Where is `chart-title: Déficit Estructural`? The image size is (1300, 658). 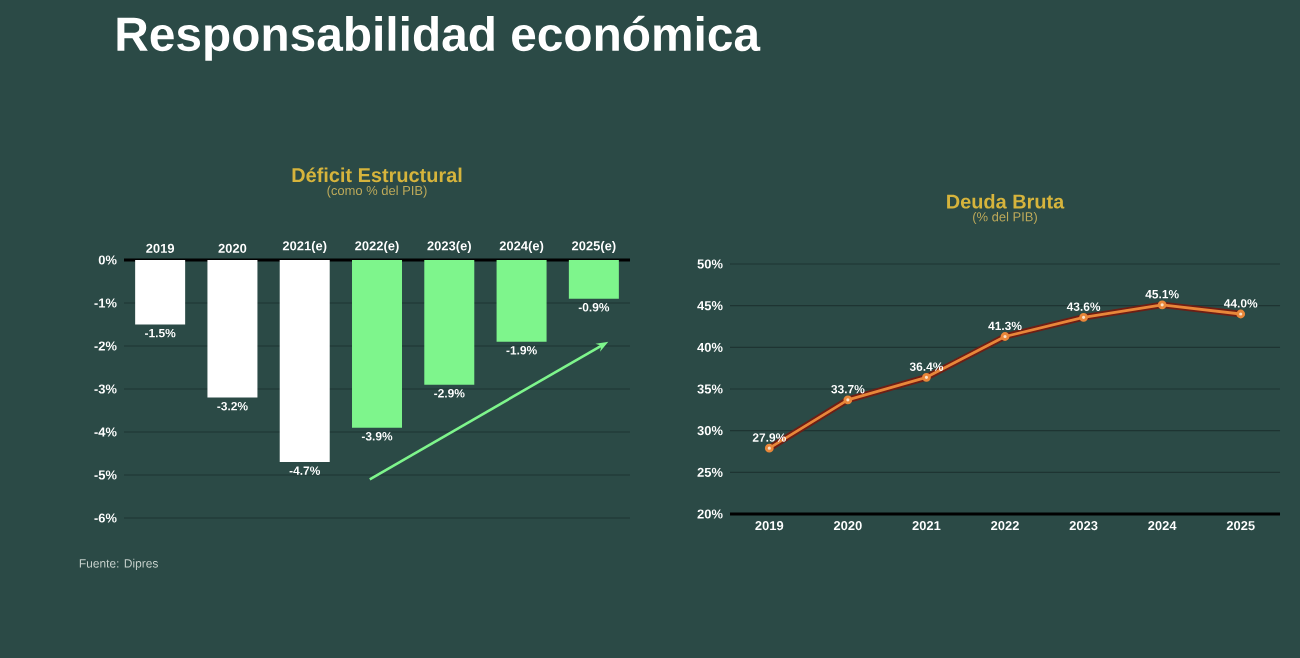
chart-title: Déficit Estructural is located at coordinates (377, 175).